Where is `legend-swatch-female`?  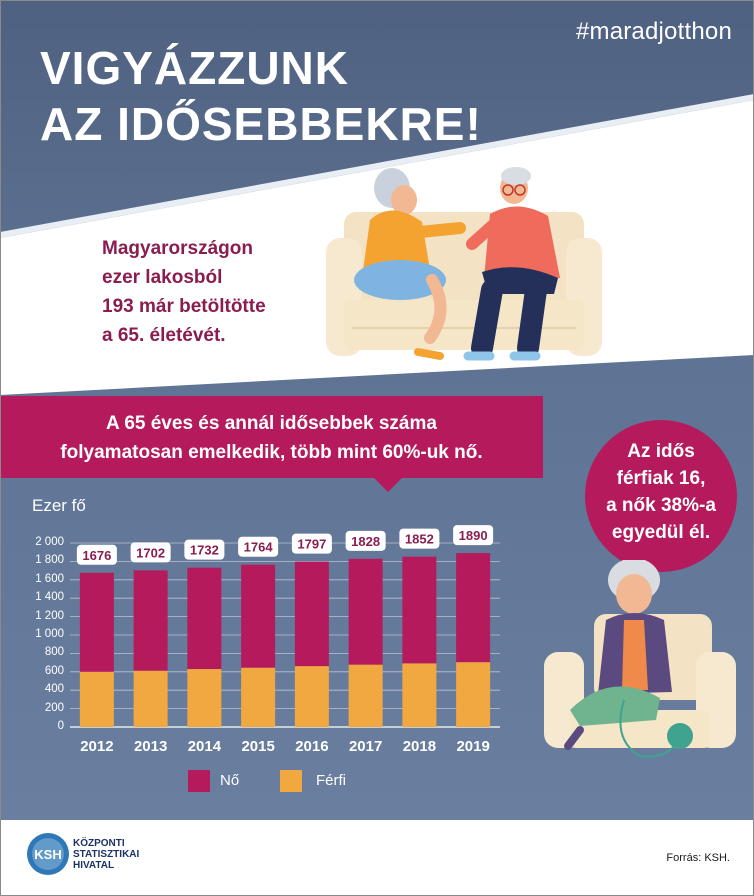 legend-swatch-female is located at coordinates (199, 781).